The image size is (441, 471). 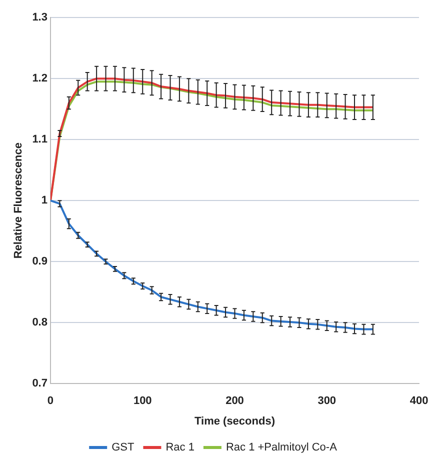 What do you see at coordinates (40, 78) in the screenshot?
I see `y-tick-label: 1.2` at bounding box center [40, 78].